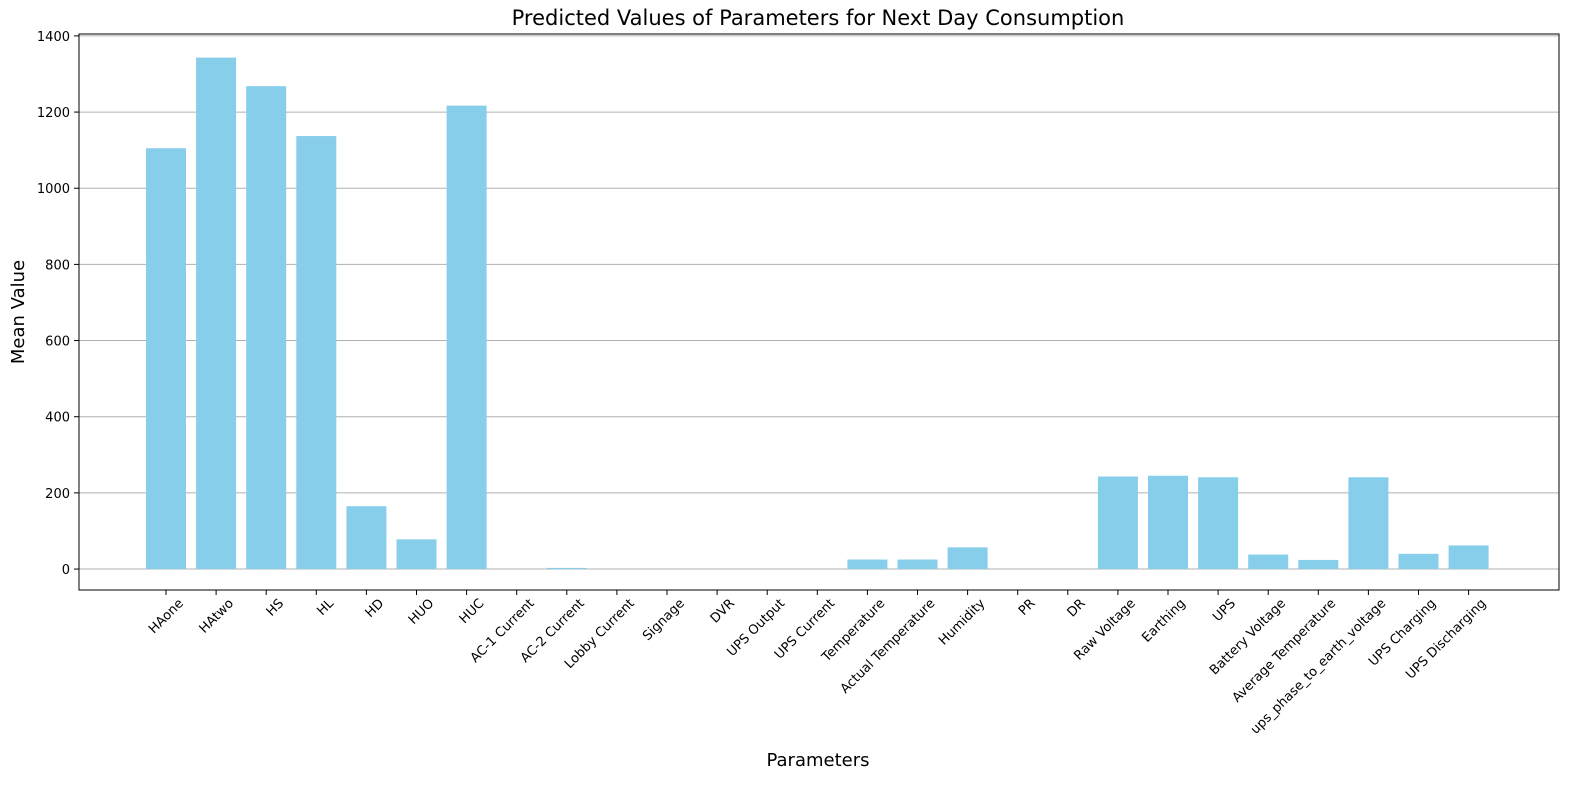  What do you see at coordinates (66, 570) in the screenshot?
I see `y-tick-label: 0` at bounding box center [66, 570].